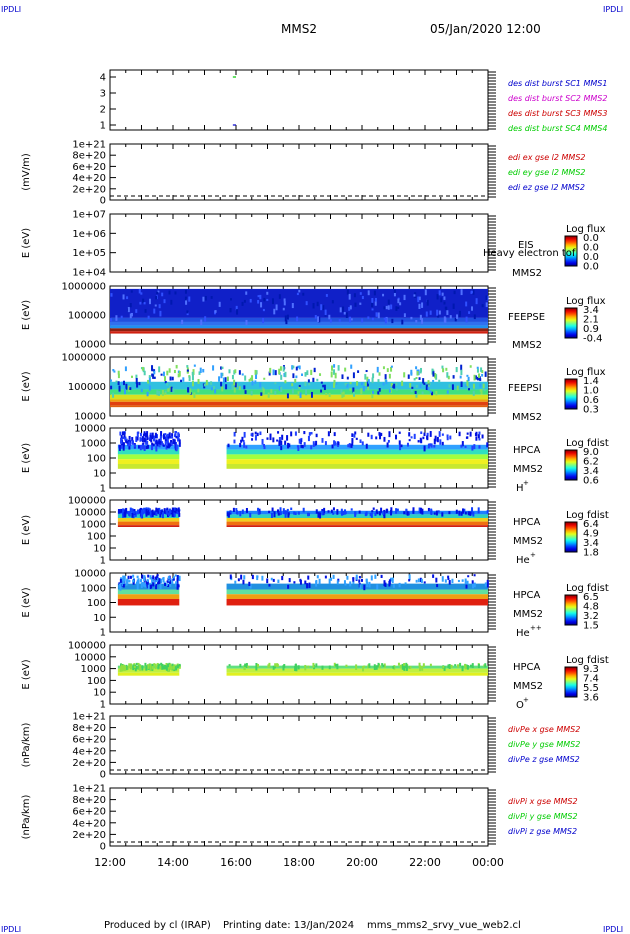 The image size is (630, 934). What do you see at coordinates (557, 98) in the screenshot?
I see `p1-legend-1: des dist burst SC2 MMS2` at bounding box center [557, 98].